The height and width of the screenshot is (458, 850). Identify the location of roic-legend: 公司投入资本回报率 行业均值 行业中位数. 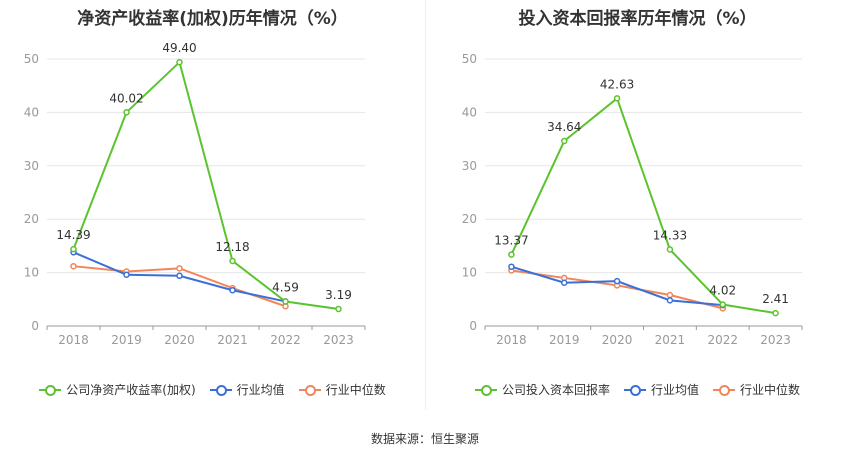
(637, 389).